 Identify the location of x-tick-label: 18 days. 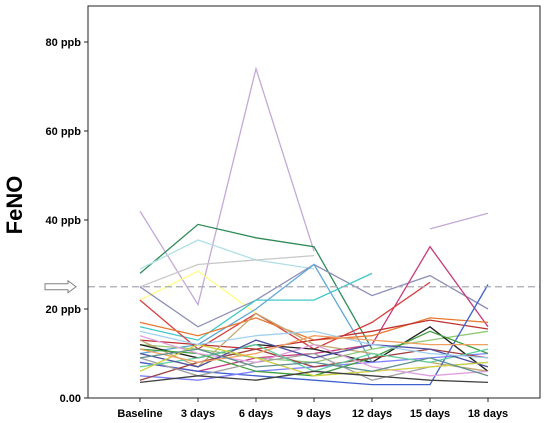
(488, 414).